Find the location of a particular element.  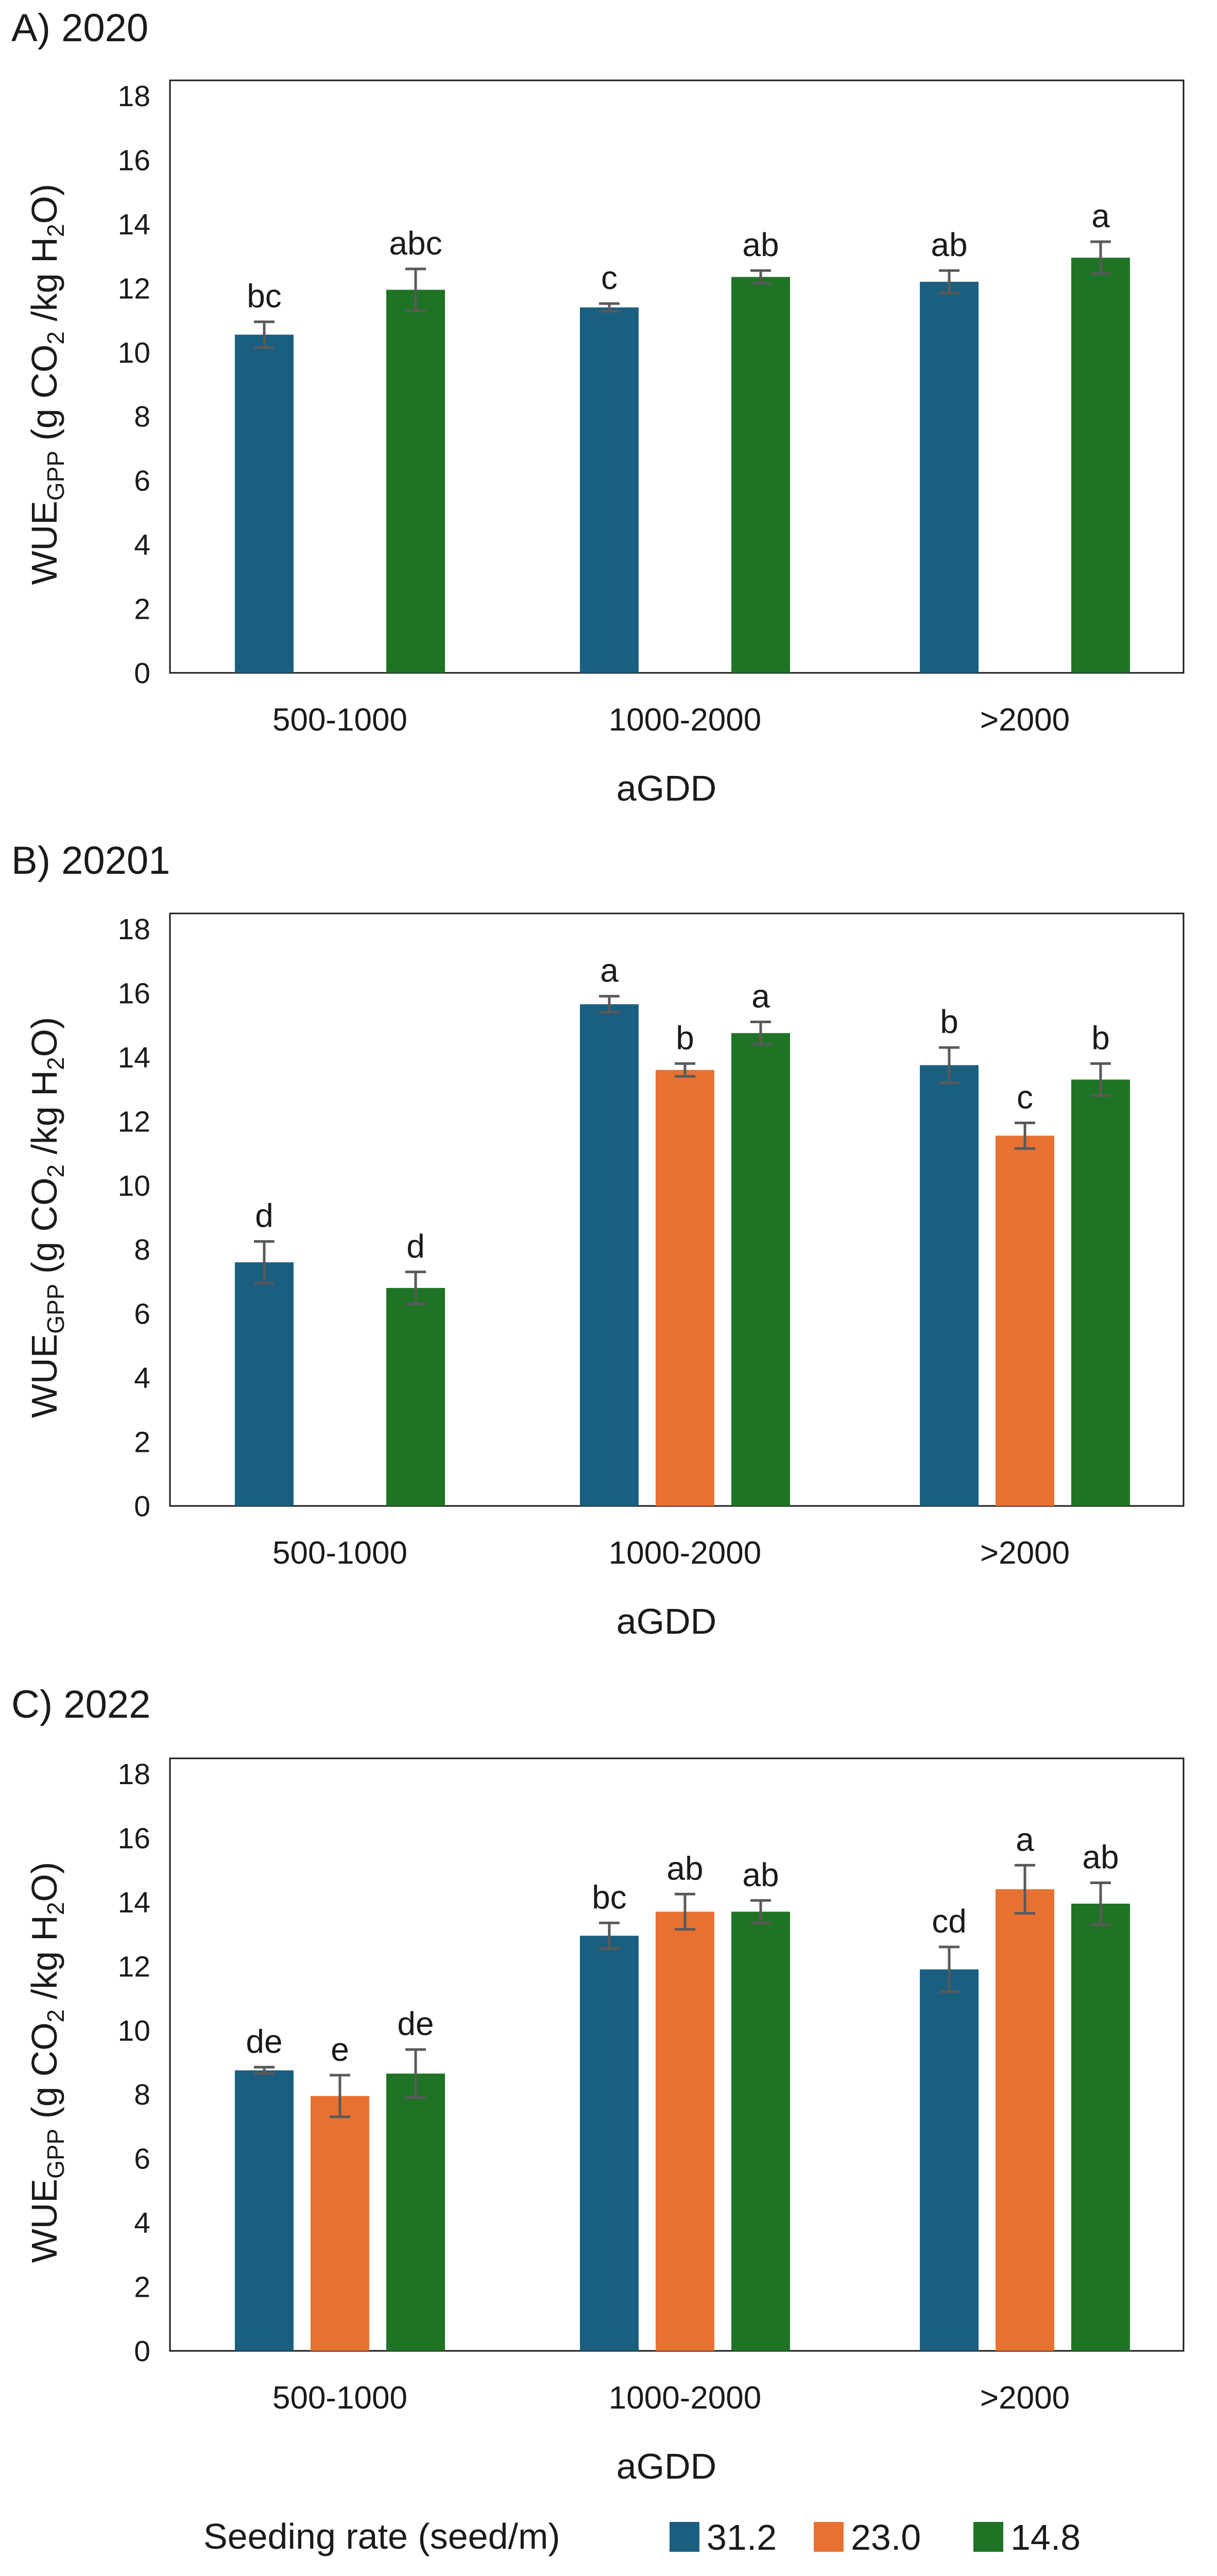

legend: Seeding rate (seed/m) 31.2 23.0 14.8 is located at coordinates (642, 2536).